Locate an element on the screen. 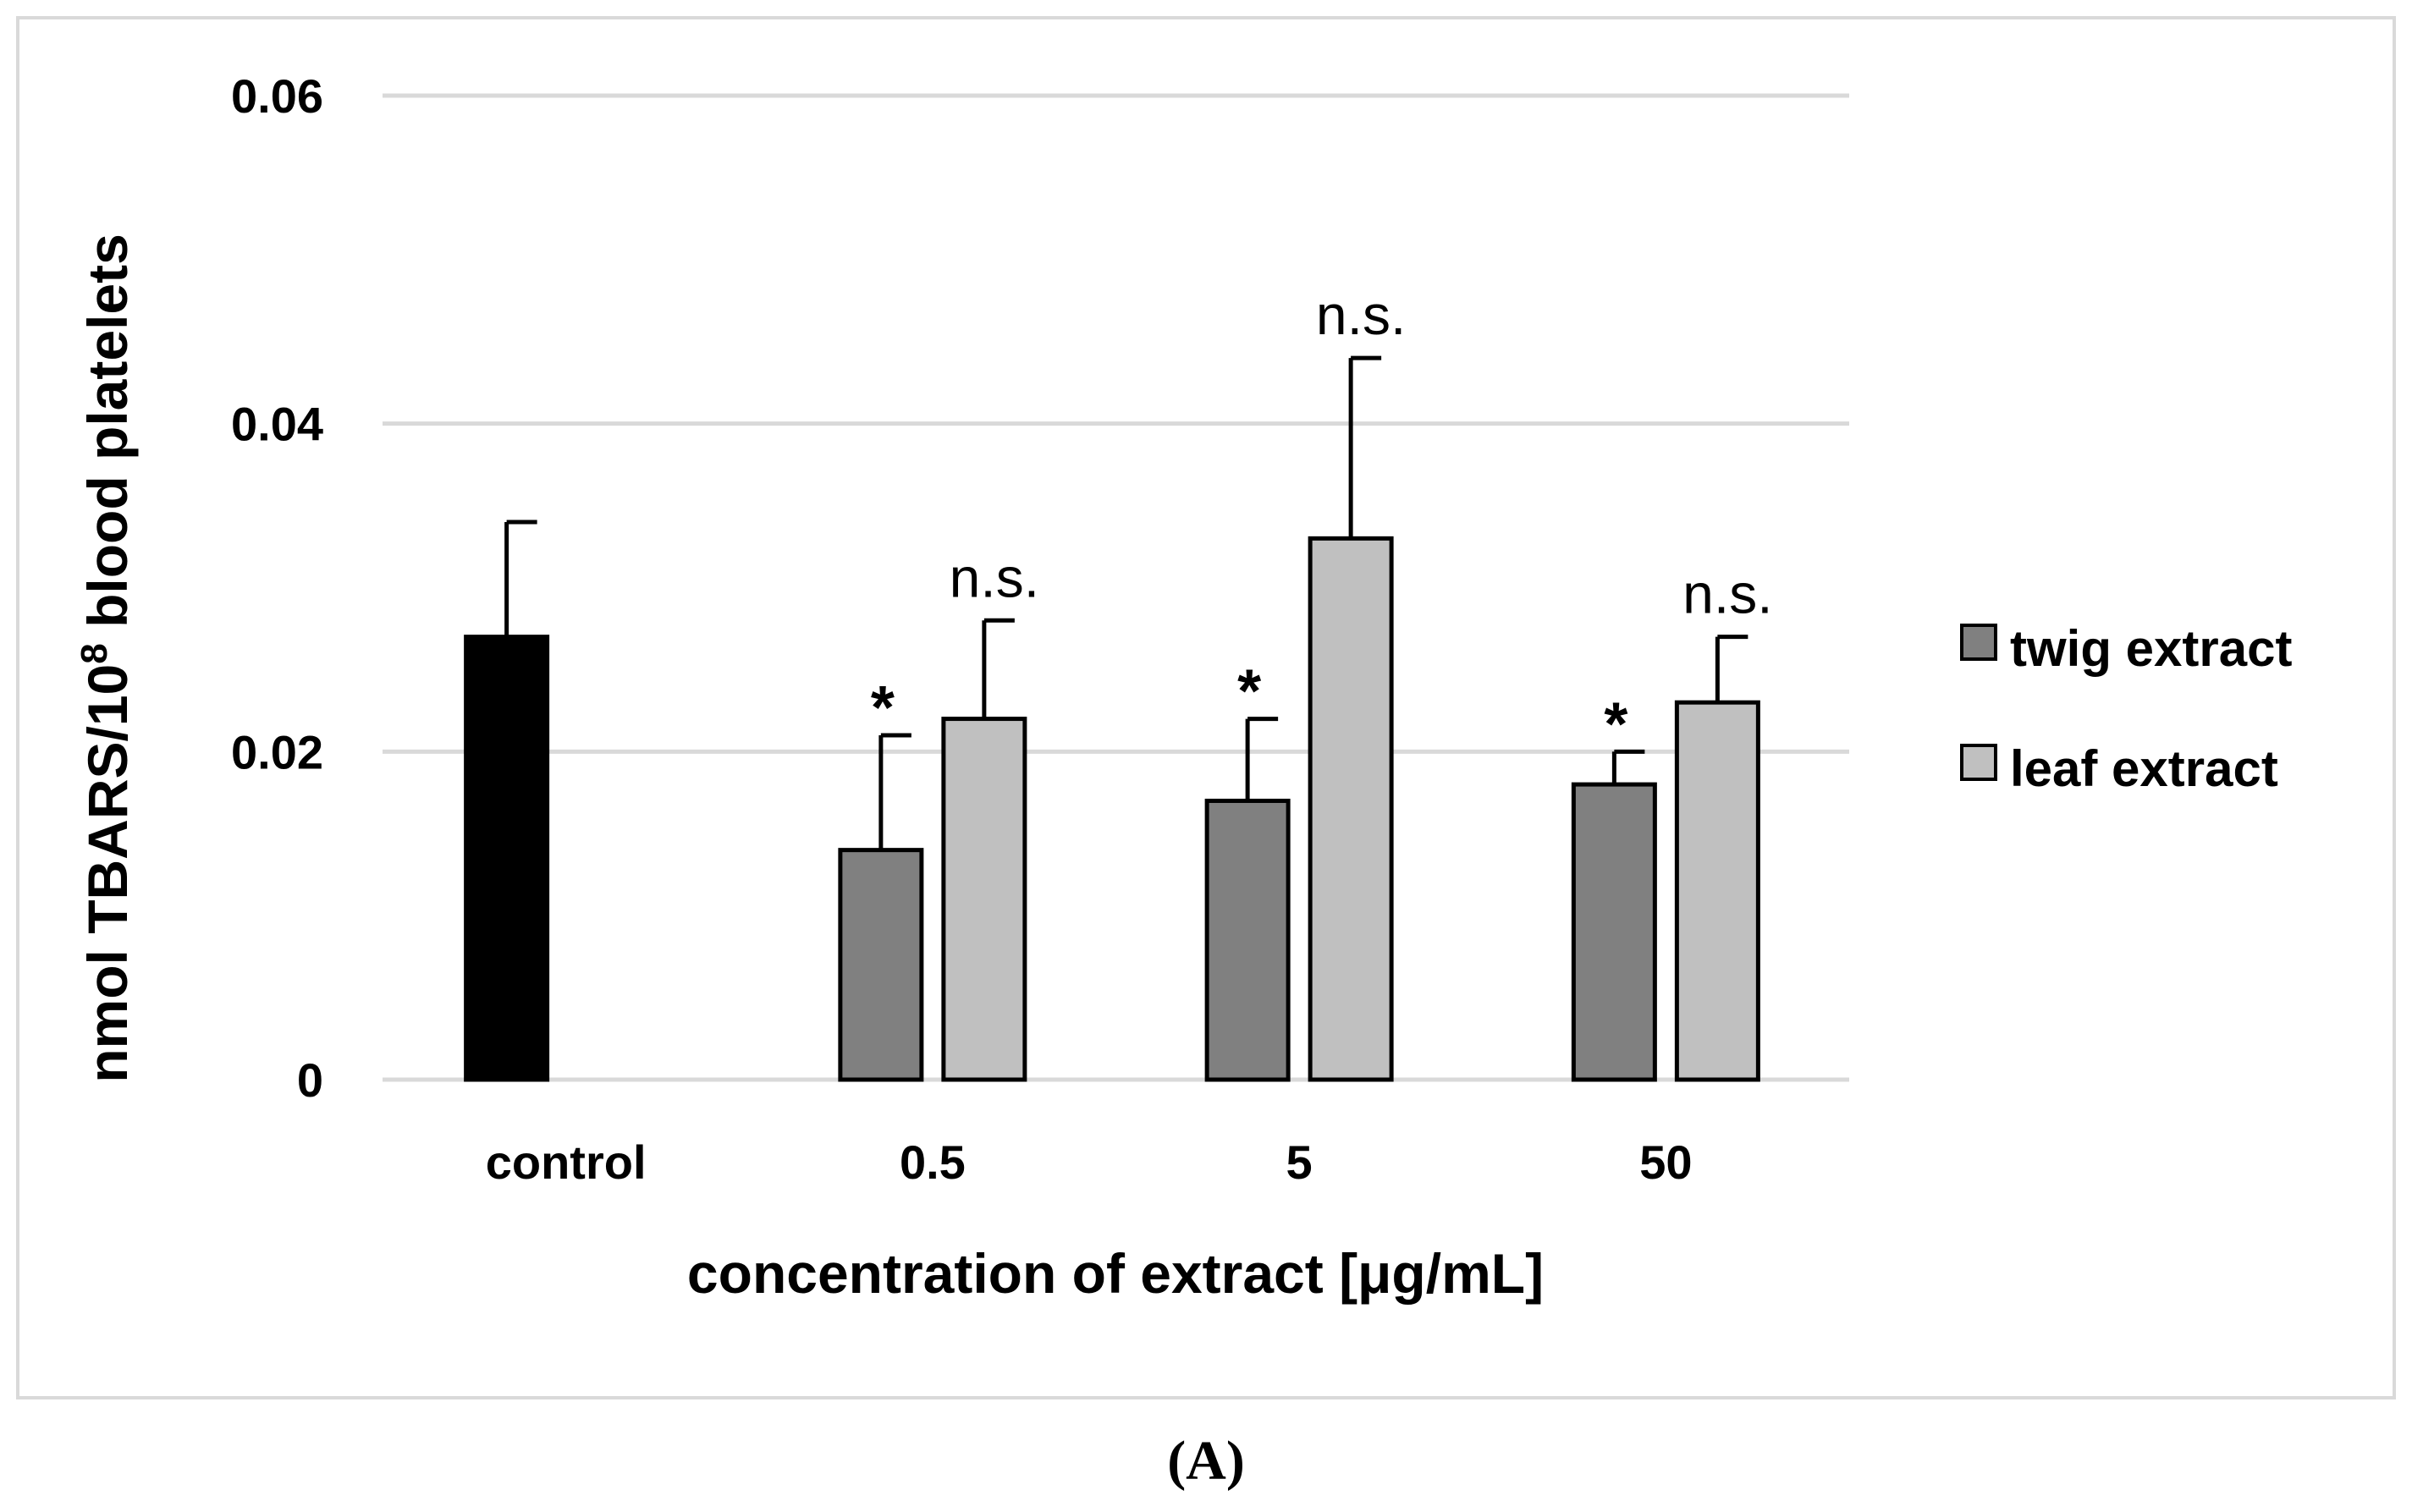  y-axis-title: nmol TBARS/108 blood platelets is located at coordinates (106, 659).